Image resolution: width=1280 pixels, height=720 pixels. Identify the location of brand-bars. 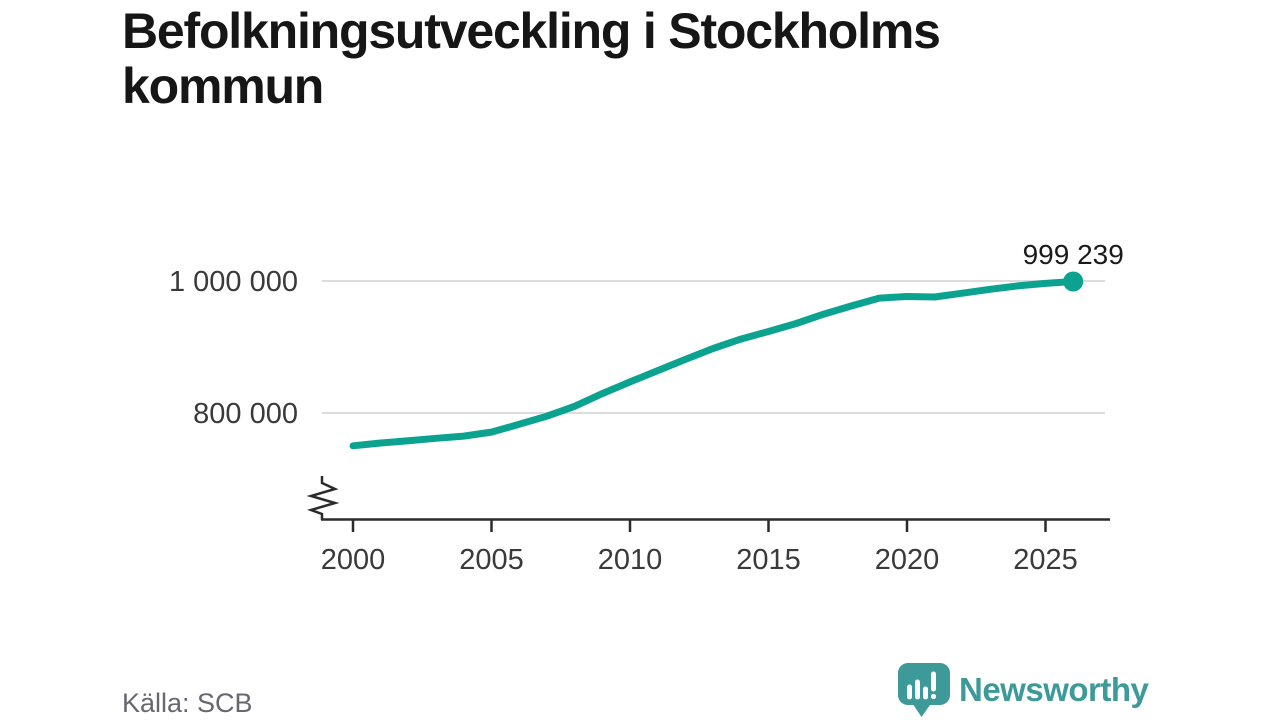
(921, 685).